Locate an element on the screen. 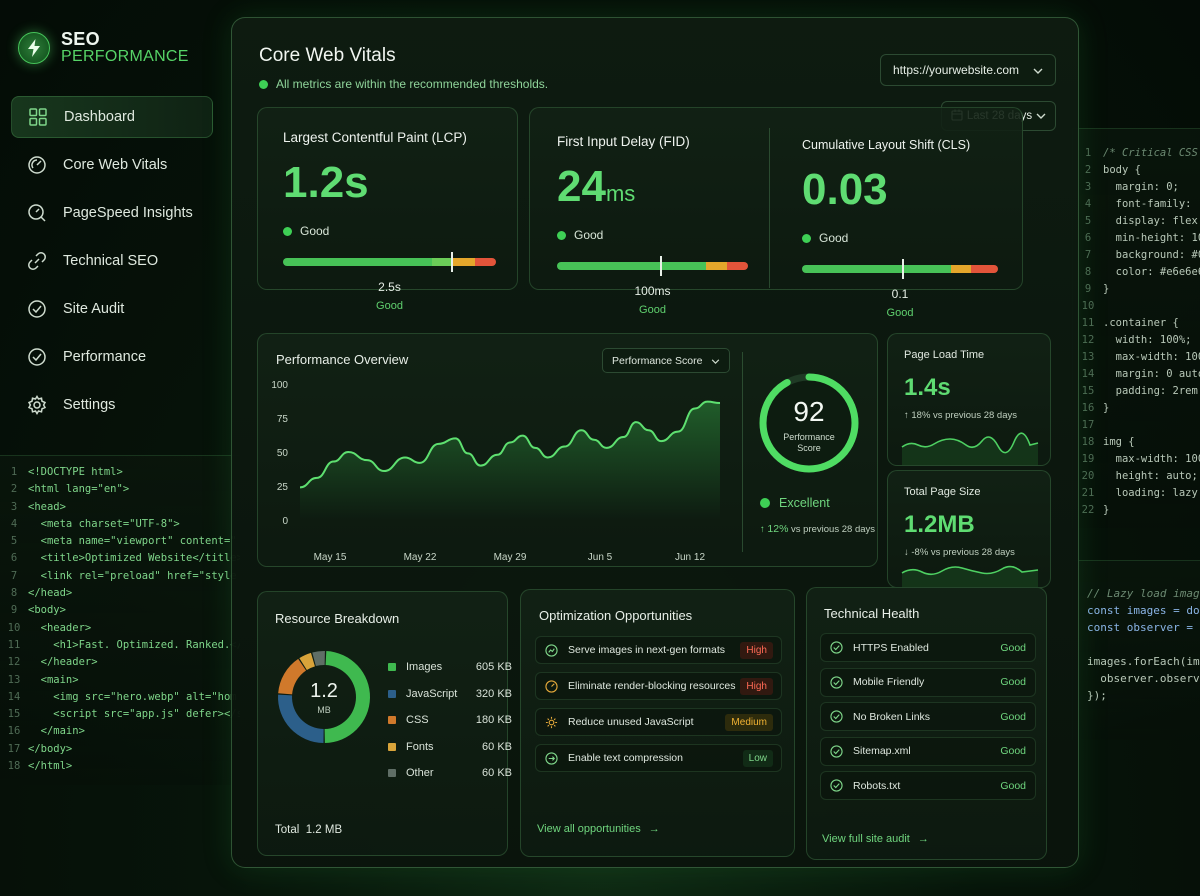 The image size is (1200, 896). brand-logo: SEO PERFORMANCE is located at coordinates (103, 48).